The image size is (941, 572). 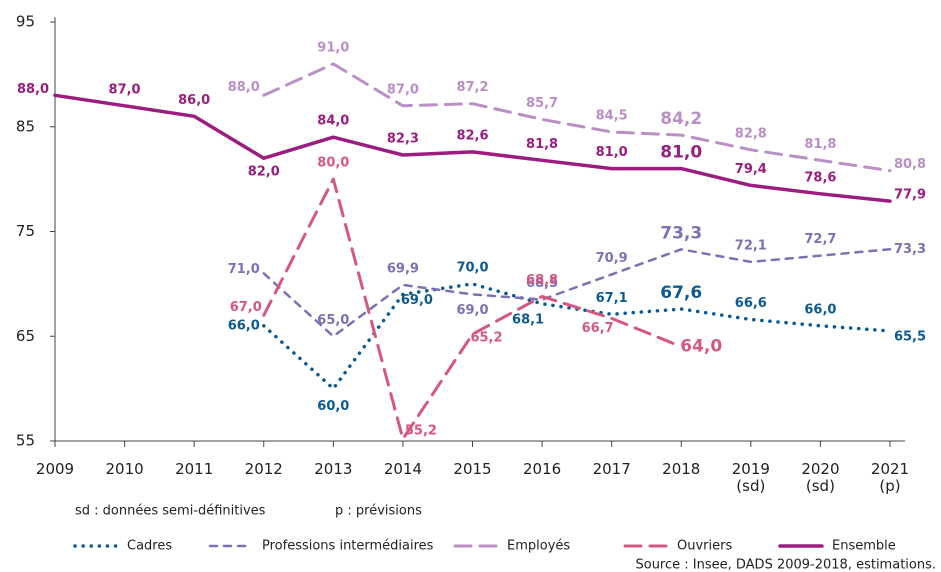 I want to click on data-label: 70,9, so click(x=612, y=258).